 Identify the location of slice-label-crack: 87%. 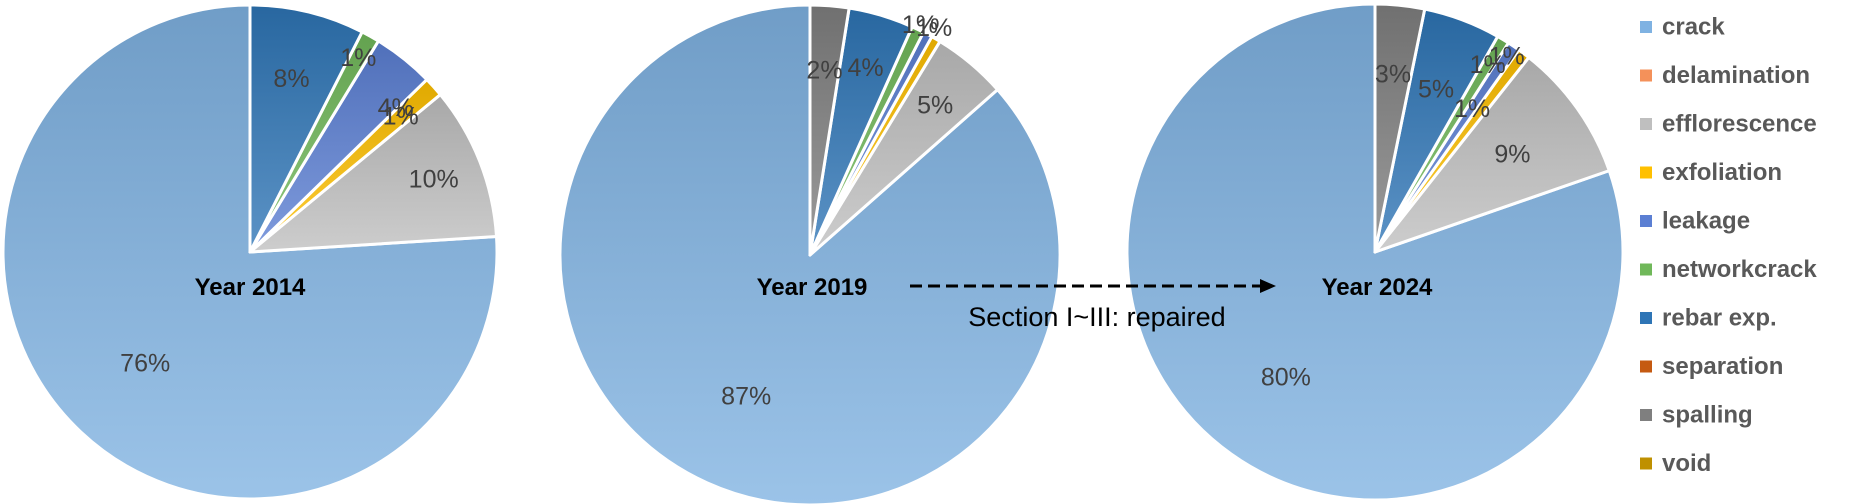
(746, 396).